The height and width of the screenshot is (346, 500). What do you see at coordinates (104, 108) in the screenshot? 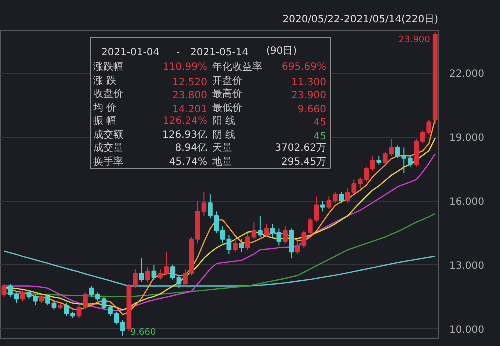
I see `annotation: 均 价` at bounding box center [104, 108].